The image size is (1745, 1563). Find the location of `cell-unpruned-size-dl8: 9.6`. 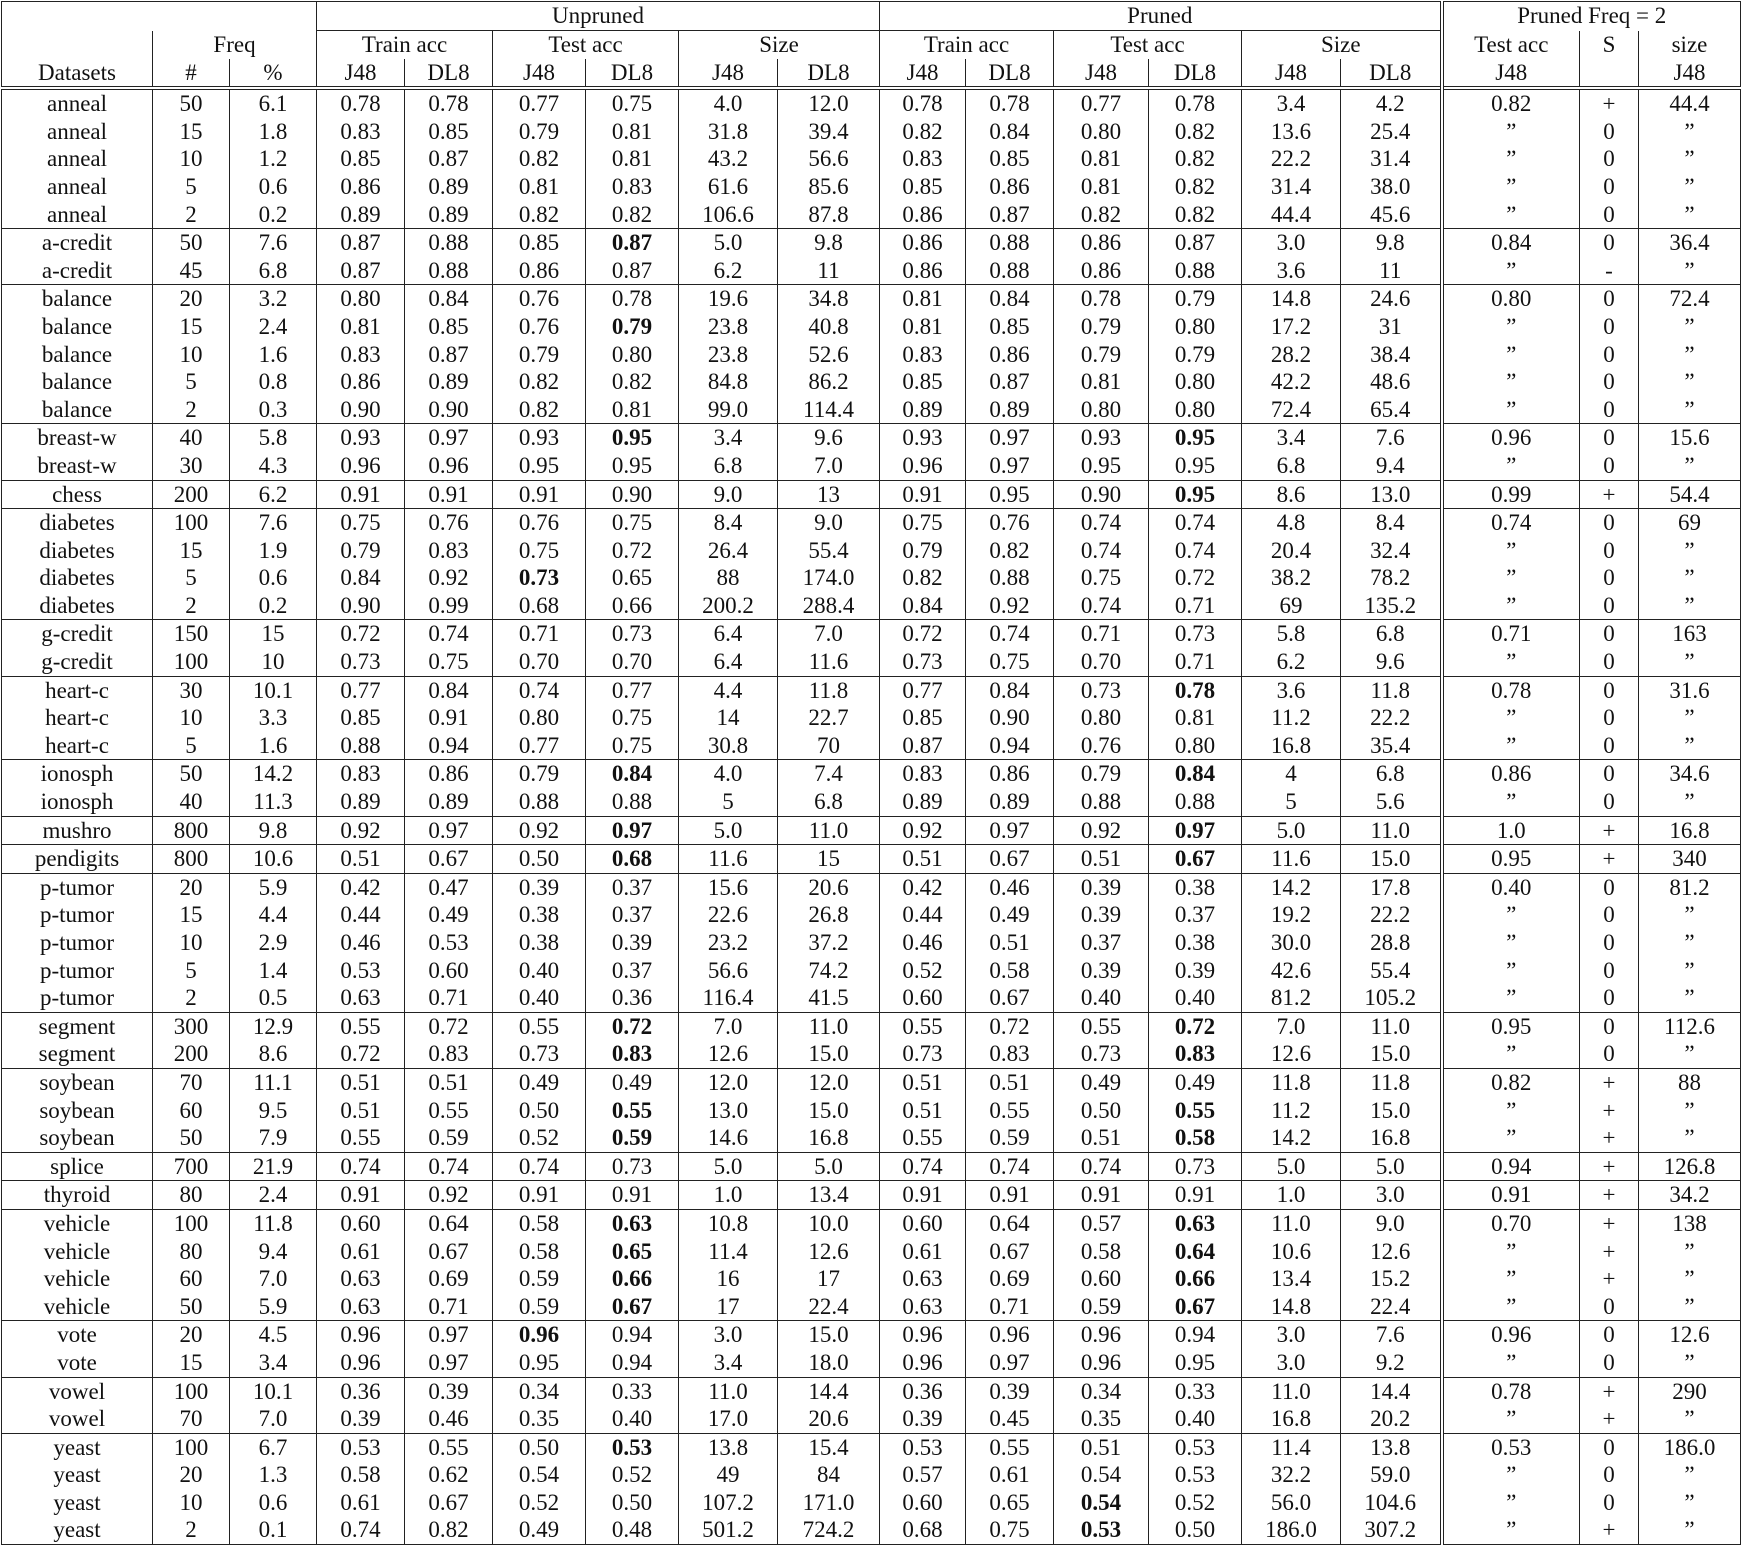

cell-unpruned-size-dl8: 9.6 is located at coordinates (828, 437).